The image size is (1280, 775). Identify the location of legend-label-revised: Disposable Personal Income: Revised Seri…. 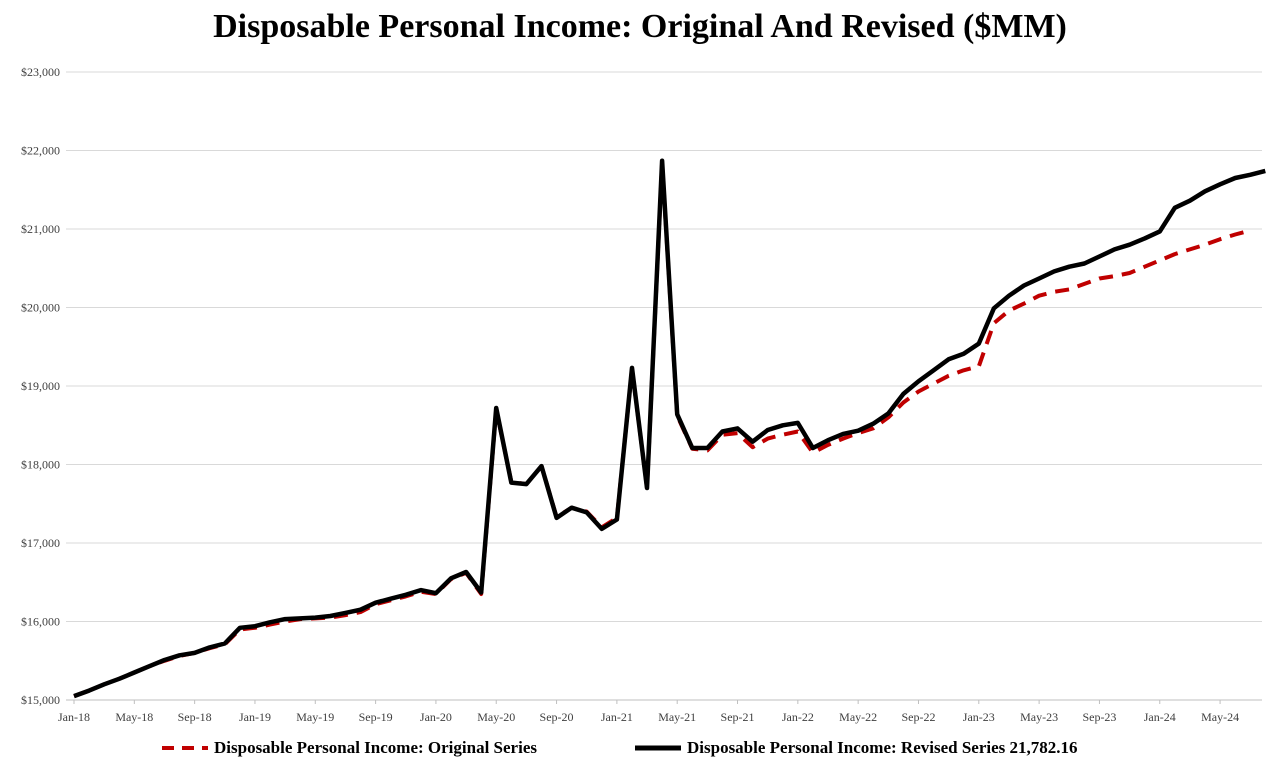
(882, 747).